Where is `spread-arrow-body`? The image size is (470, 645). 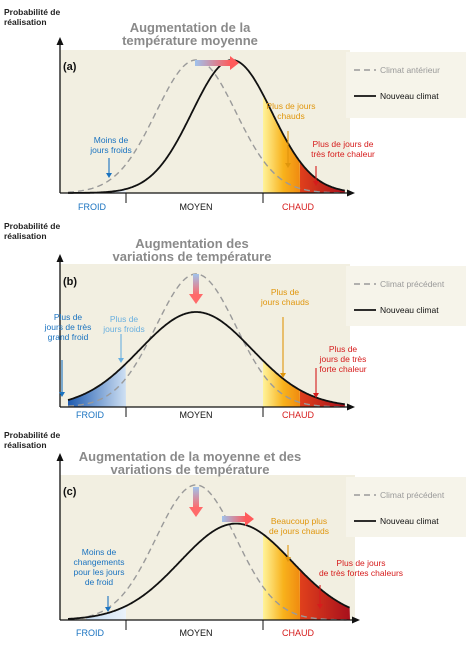 spread-arrow-body is located at coordinates (196, 497).